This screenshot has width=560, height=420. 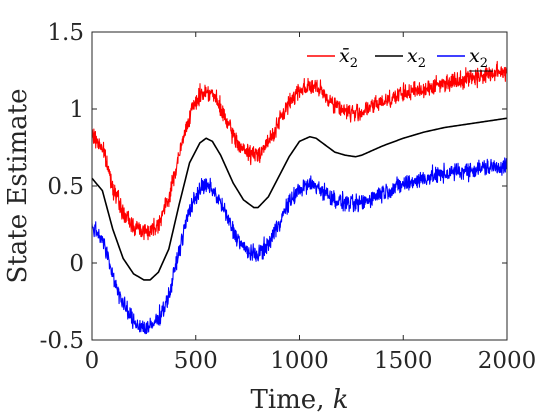 I want to click on x-axis-title-text: Time,, so click(x=292, y=400).